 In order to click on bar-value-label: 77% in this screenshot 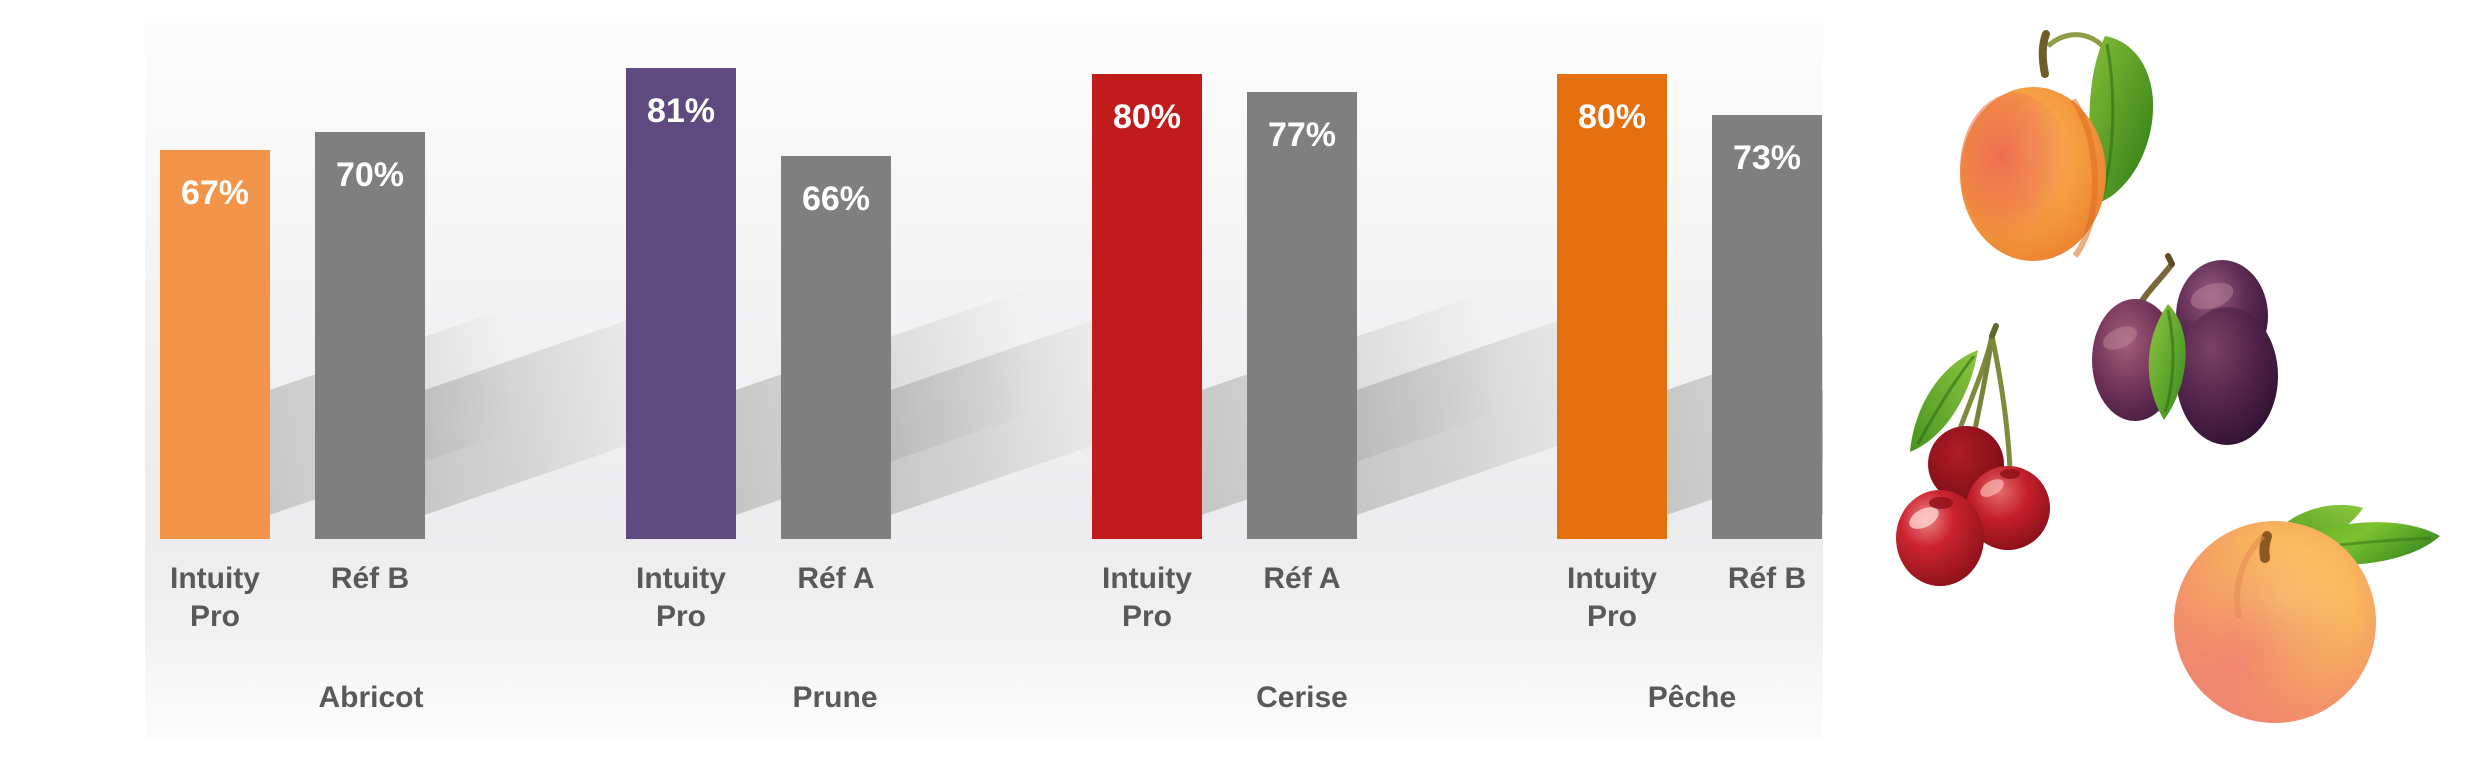, I will do `click(1302, 135)`.